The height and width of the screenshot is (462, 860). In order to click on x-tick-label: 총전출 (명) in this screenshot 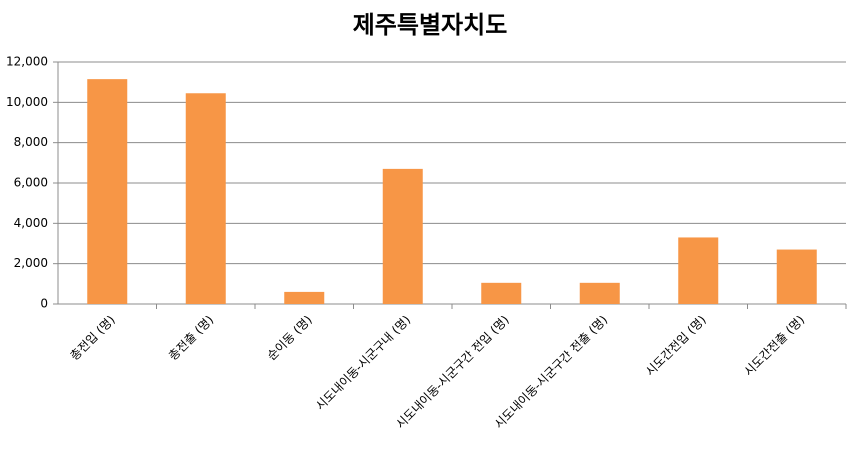, I will do `click(191, 338)`.